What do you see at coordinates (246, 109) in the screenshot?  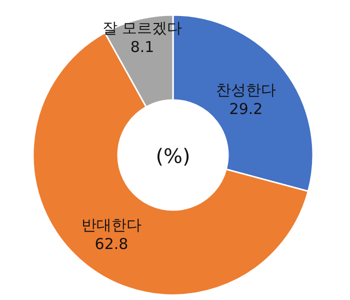 I see `data-label: 29.2` at bounding box center [246, 109].